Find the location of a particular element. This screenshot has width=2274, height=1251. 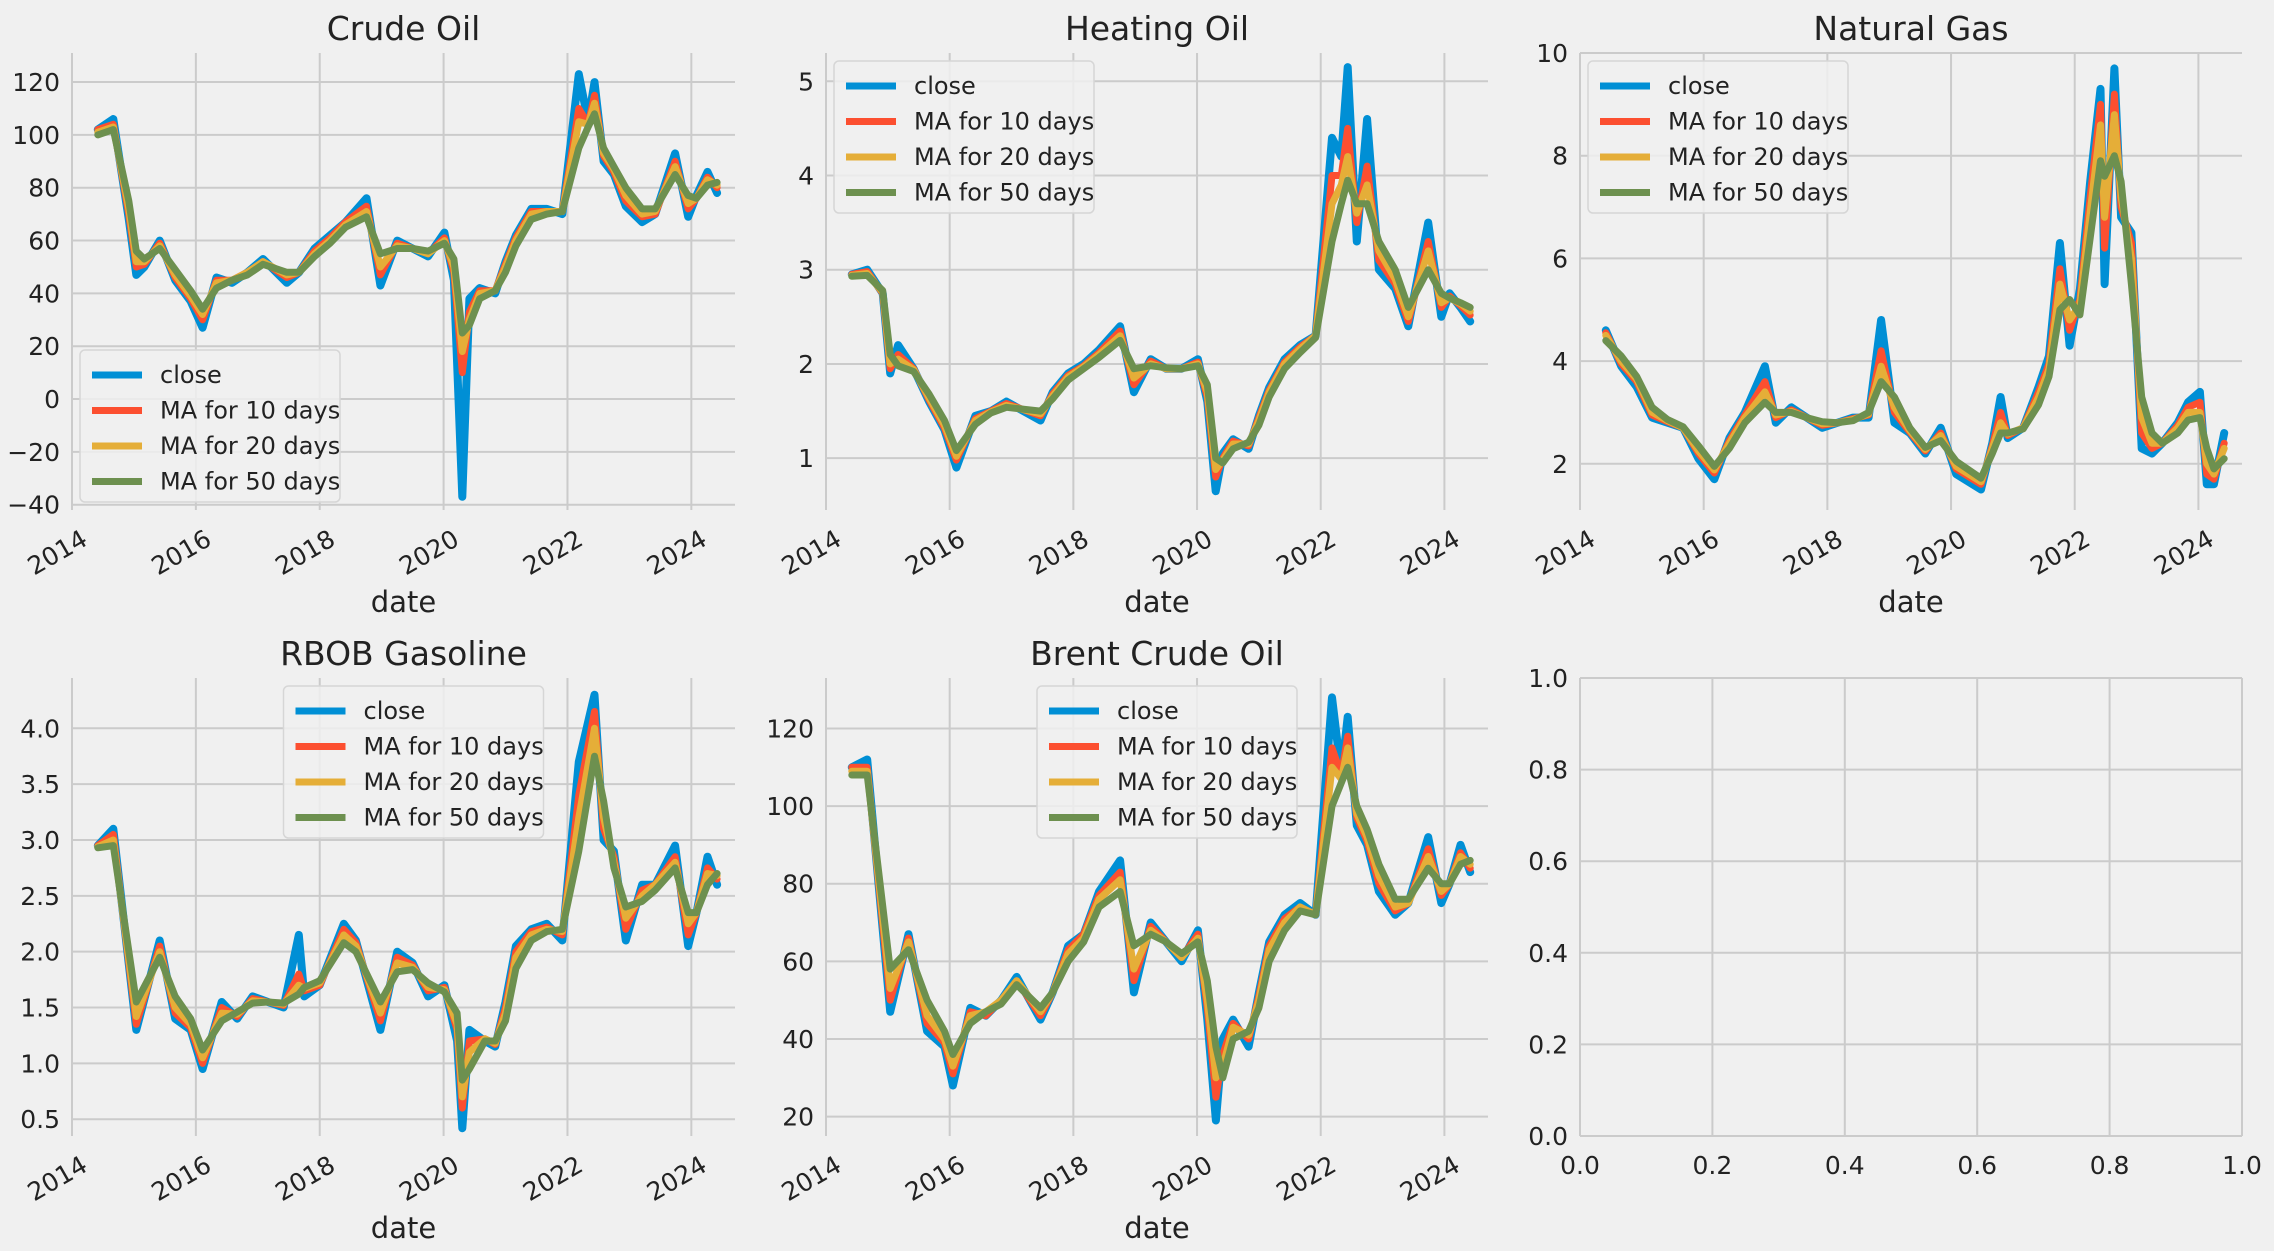

series-line-ma-for-10-days is located at coordinates (407, 234).